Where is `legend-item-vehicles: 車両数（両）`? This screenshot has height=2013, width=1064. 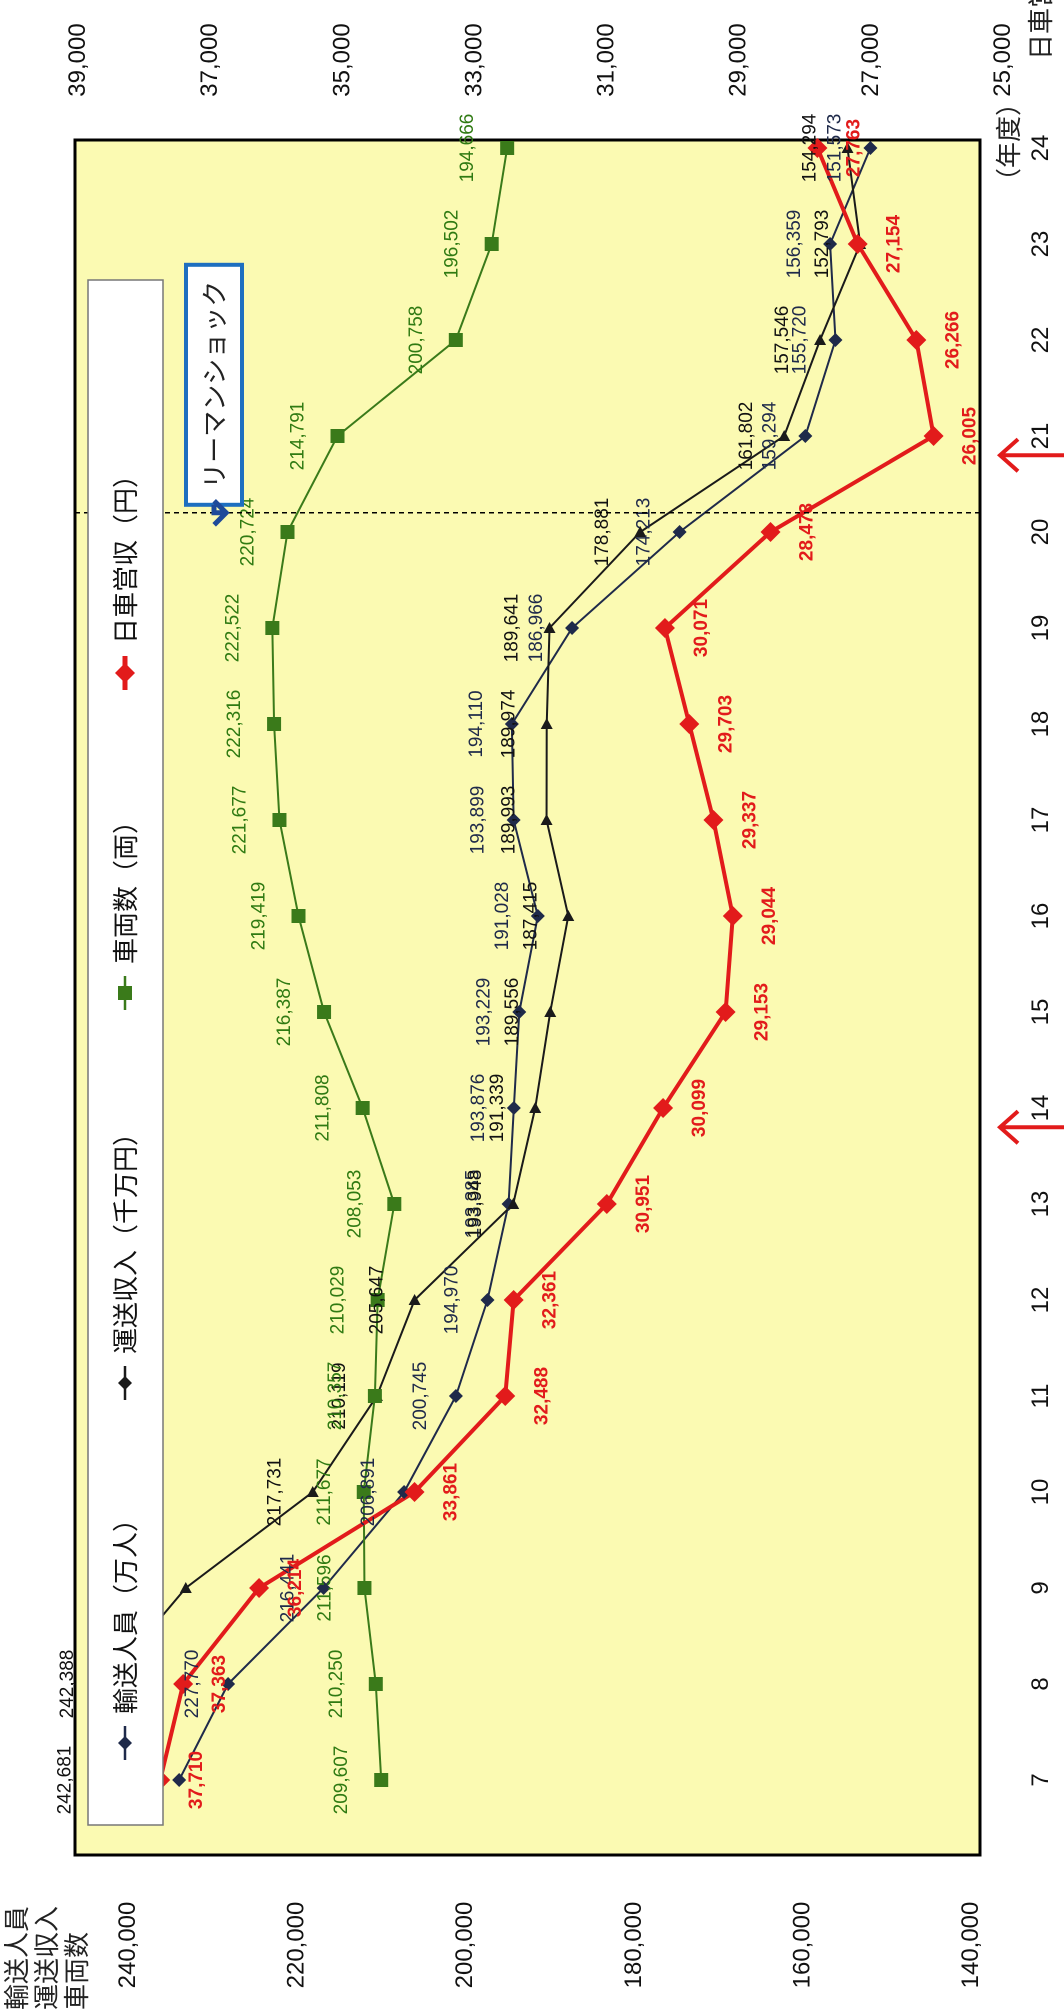 legend-item-vehicles: 車両数（両） is located at coordinates (127, 909).